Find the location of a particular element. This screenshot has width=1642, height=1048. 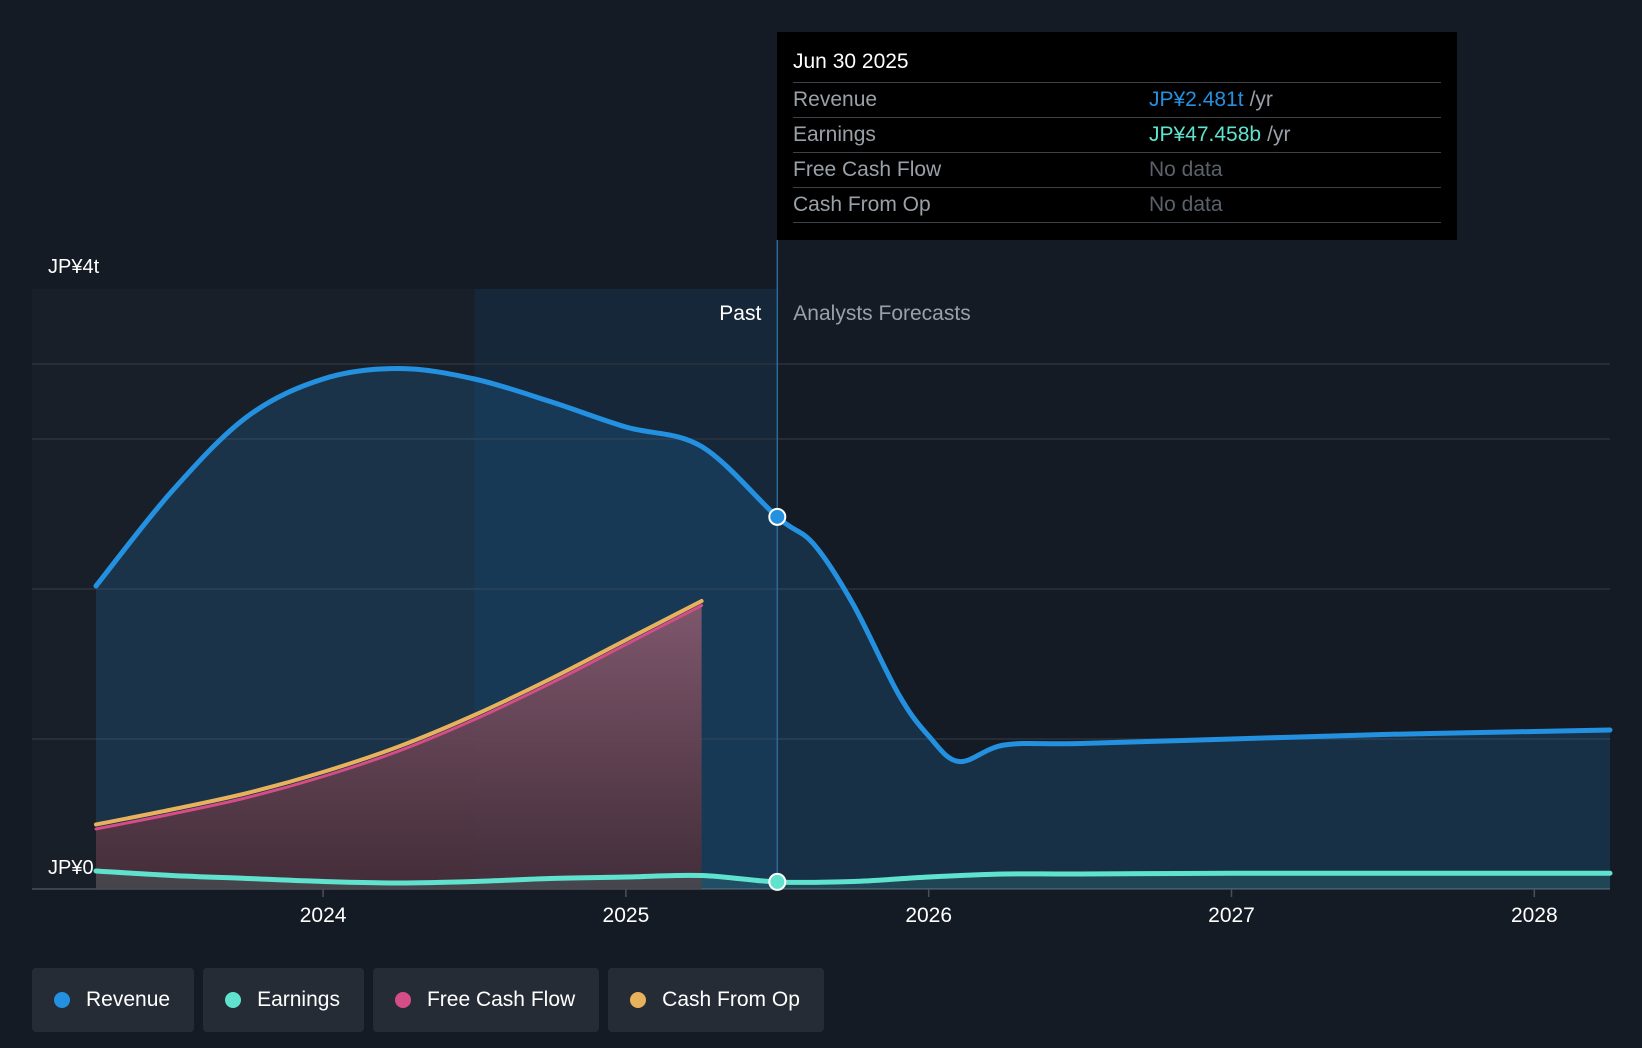

tooltip-row-cash-from-op: Cash From Op No data is located at coordinates (1117, 205).